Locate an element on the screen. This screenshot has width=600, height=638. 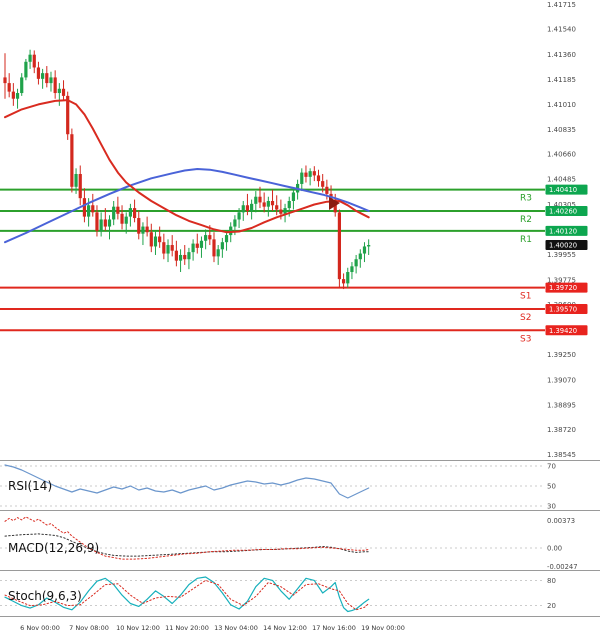
price-axis-tick: 1.41010 is located at coordinates (561, 105).